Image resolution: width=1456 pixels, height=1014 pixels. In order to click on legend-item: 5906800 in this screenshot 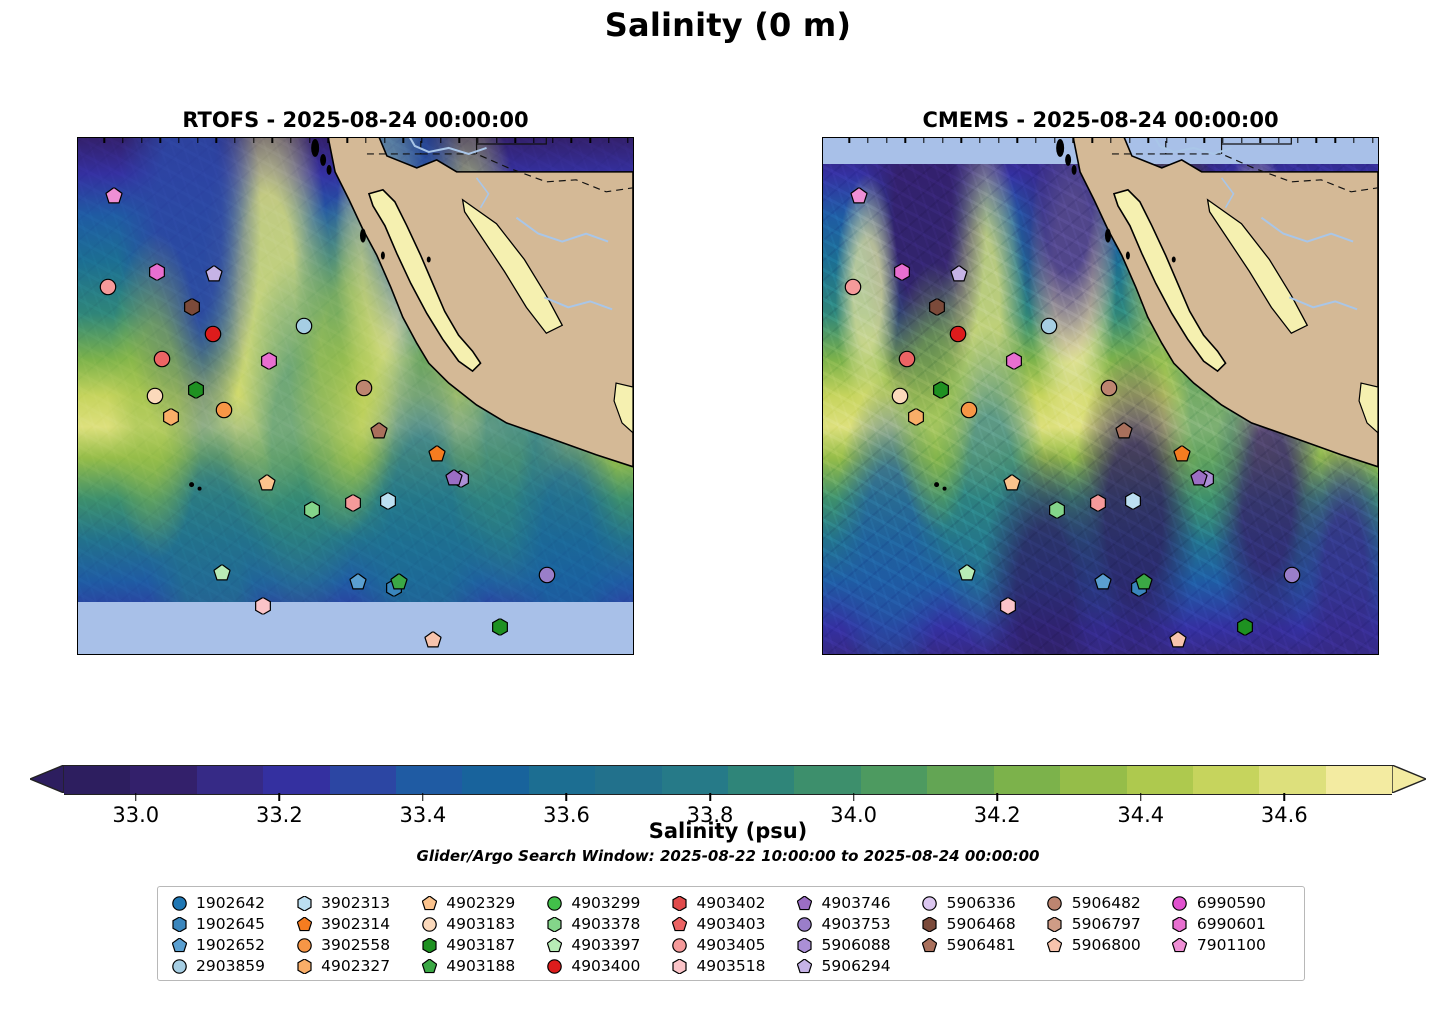, I will do `click(1106, 945)`.